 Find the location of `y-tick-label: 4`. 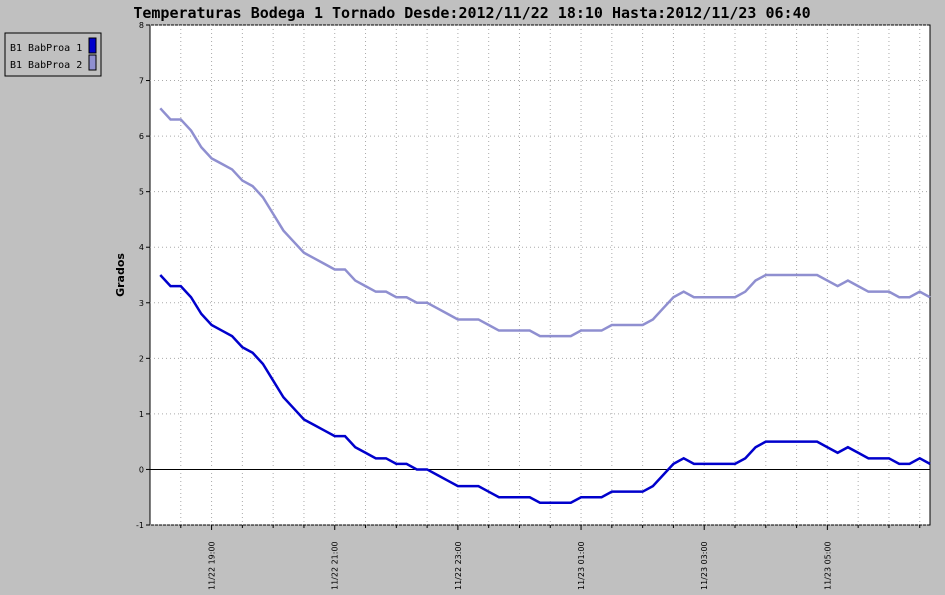

y-tick-label: 4 is located at coordinates (141, 247).